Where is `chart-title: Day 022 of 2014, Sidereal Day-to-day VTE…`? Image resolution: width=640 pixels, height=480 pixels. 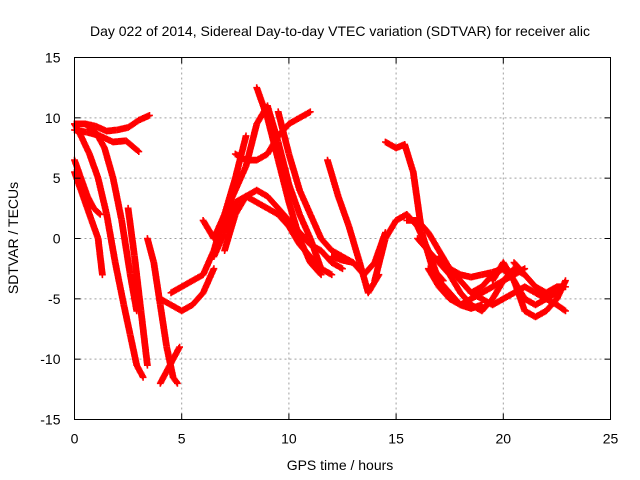
chart-title: Day 022 of 2014, Sidereal Day-to-day VTE… is located at coordinates (340, 31).